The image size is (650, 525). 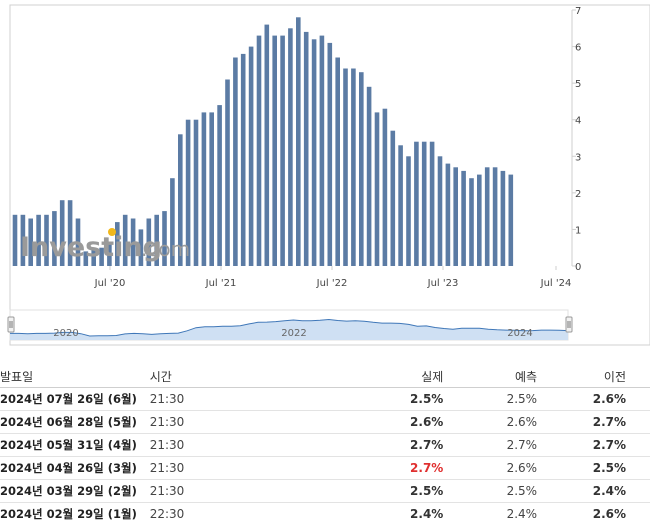 I want to click on table-row: 2024년 05월 31일 (4월) 21:30 2.7% 2.7% 2.7%, so click(x=325, y=445).